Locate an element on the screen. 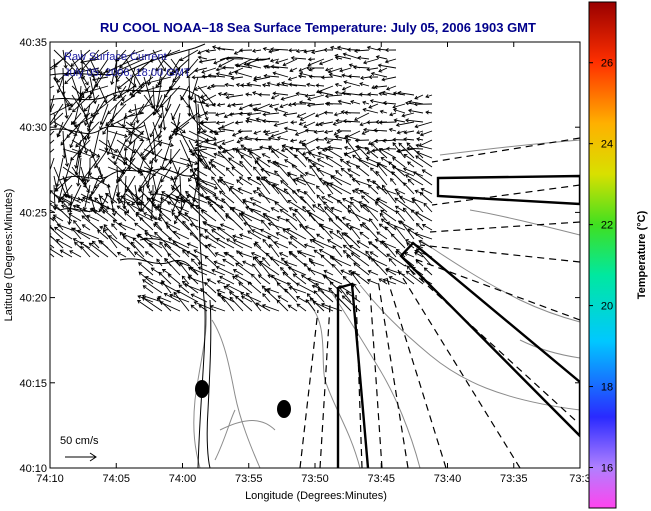 Image resolution: width=651 pixels, height=511 pixels. x-tick-label: 73:45 is located at coordinates (381, 479).